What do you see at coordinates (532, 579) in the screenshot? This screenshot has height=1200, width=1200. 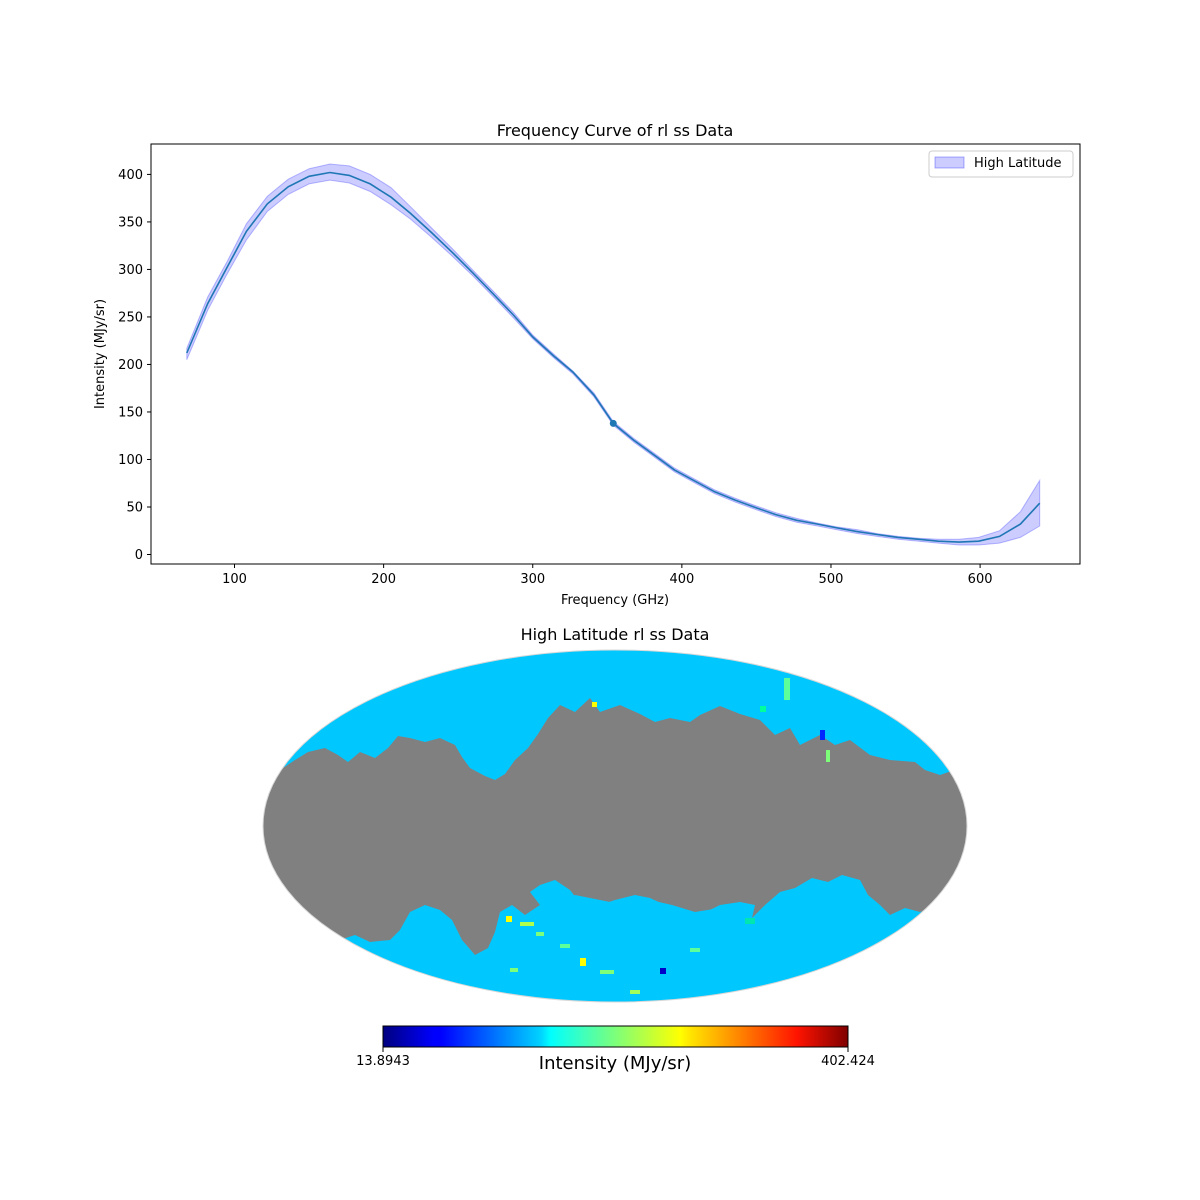 I see `x-tick-label: 300` at bounding box center [532, 579].